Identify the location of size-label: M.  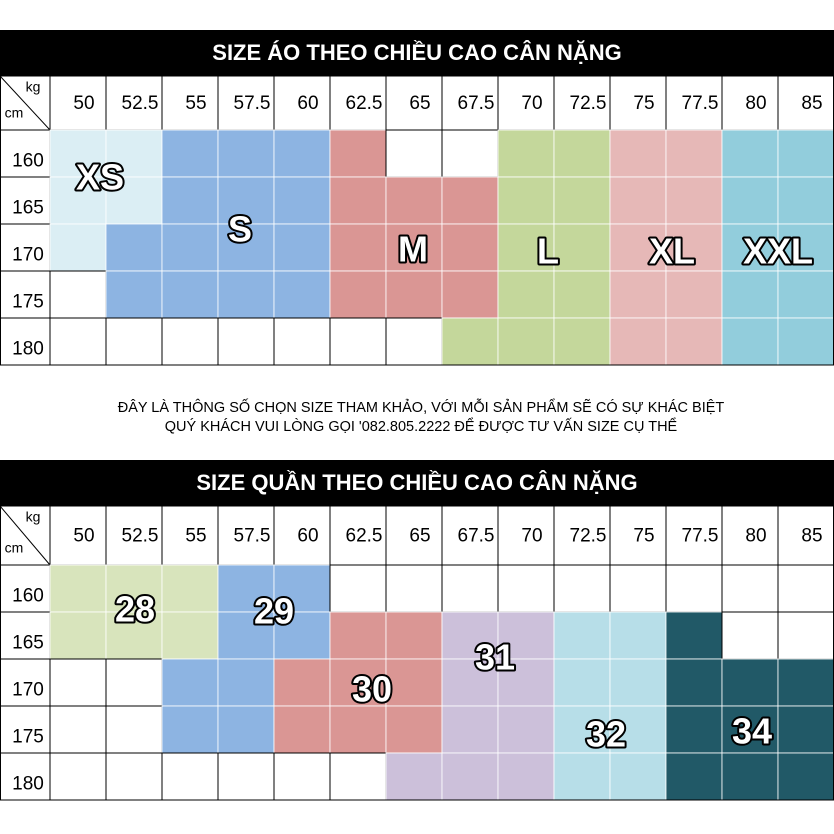
(413, 249).